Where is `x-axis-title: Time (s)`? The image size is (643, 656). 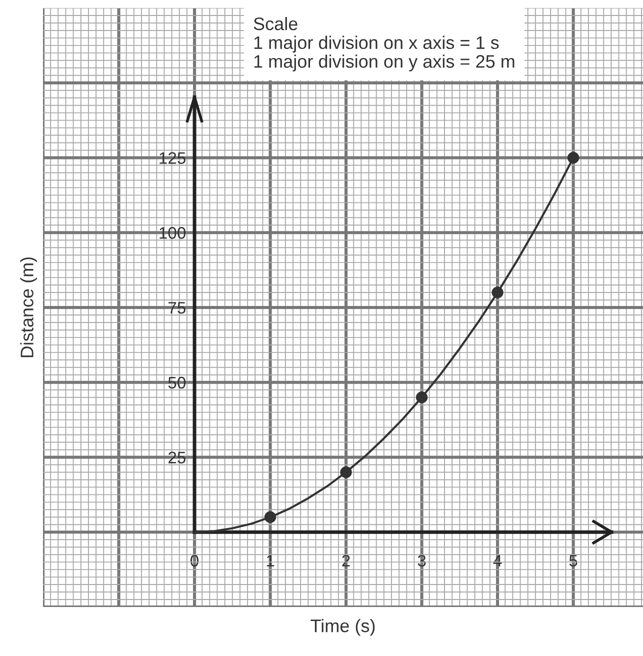 x-axis-title: Time (s) is located at coordinates (342, 627).